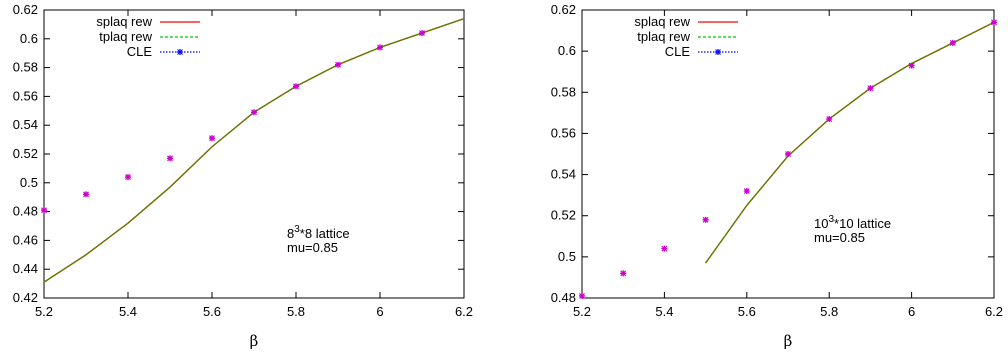  Describe the element at coordinates (124, 21) in the screenshot. I see `chart0-legend-label: splaq rew` at that location.